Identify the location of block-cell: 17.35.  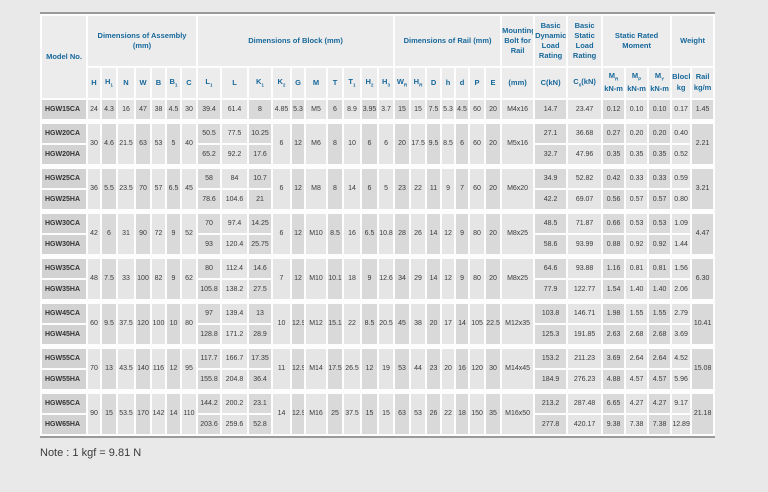
(260, 358).